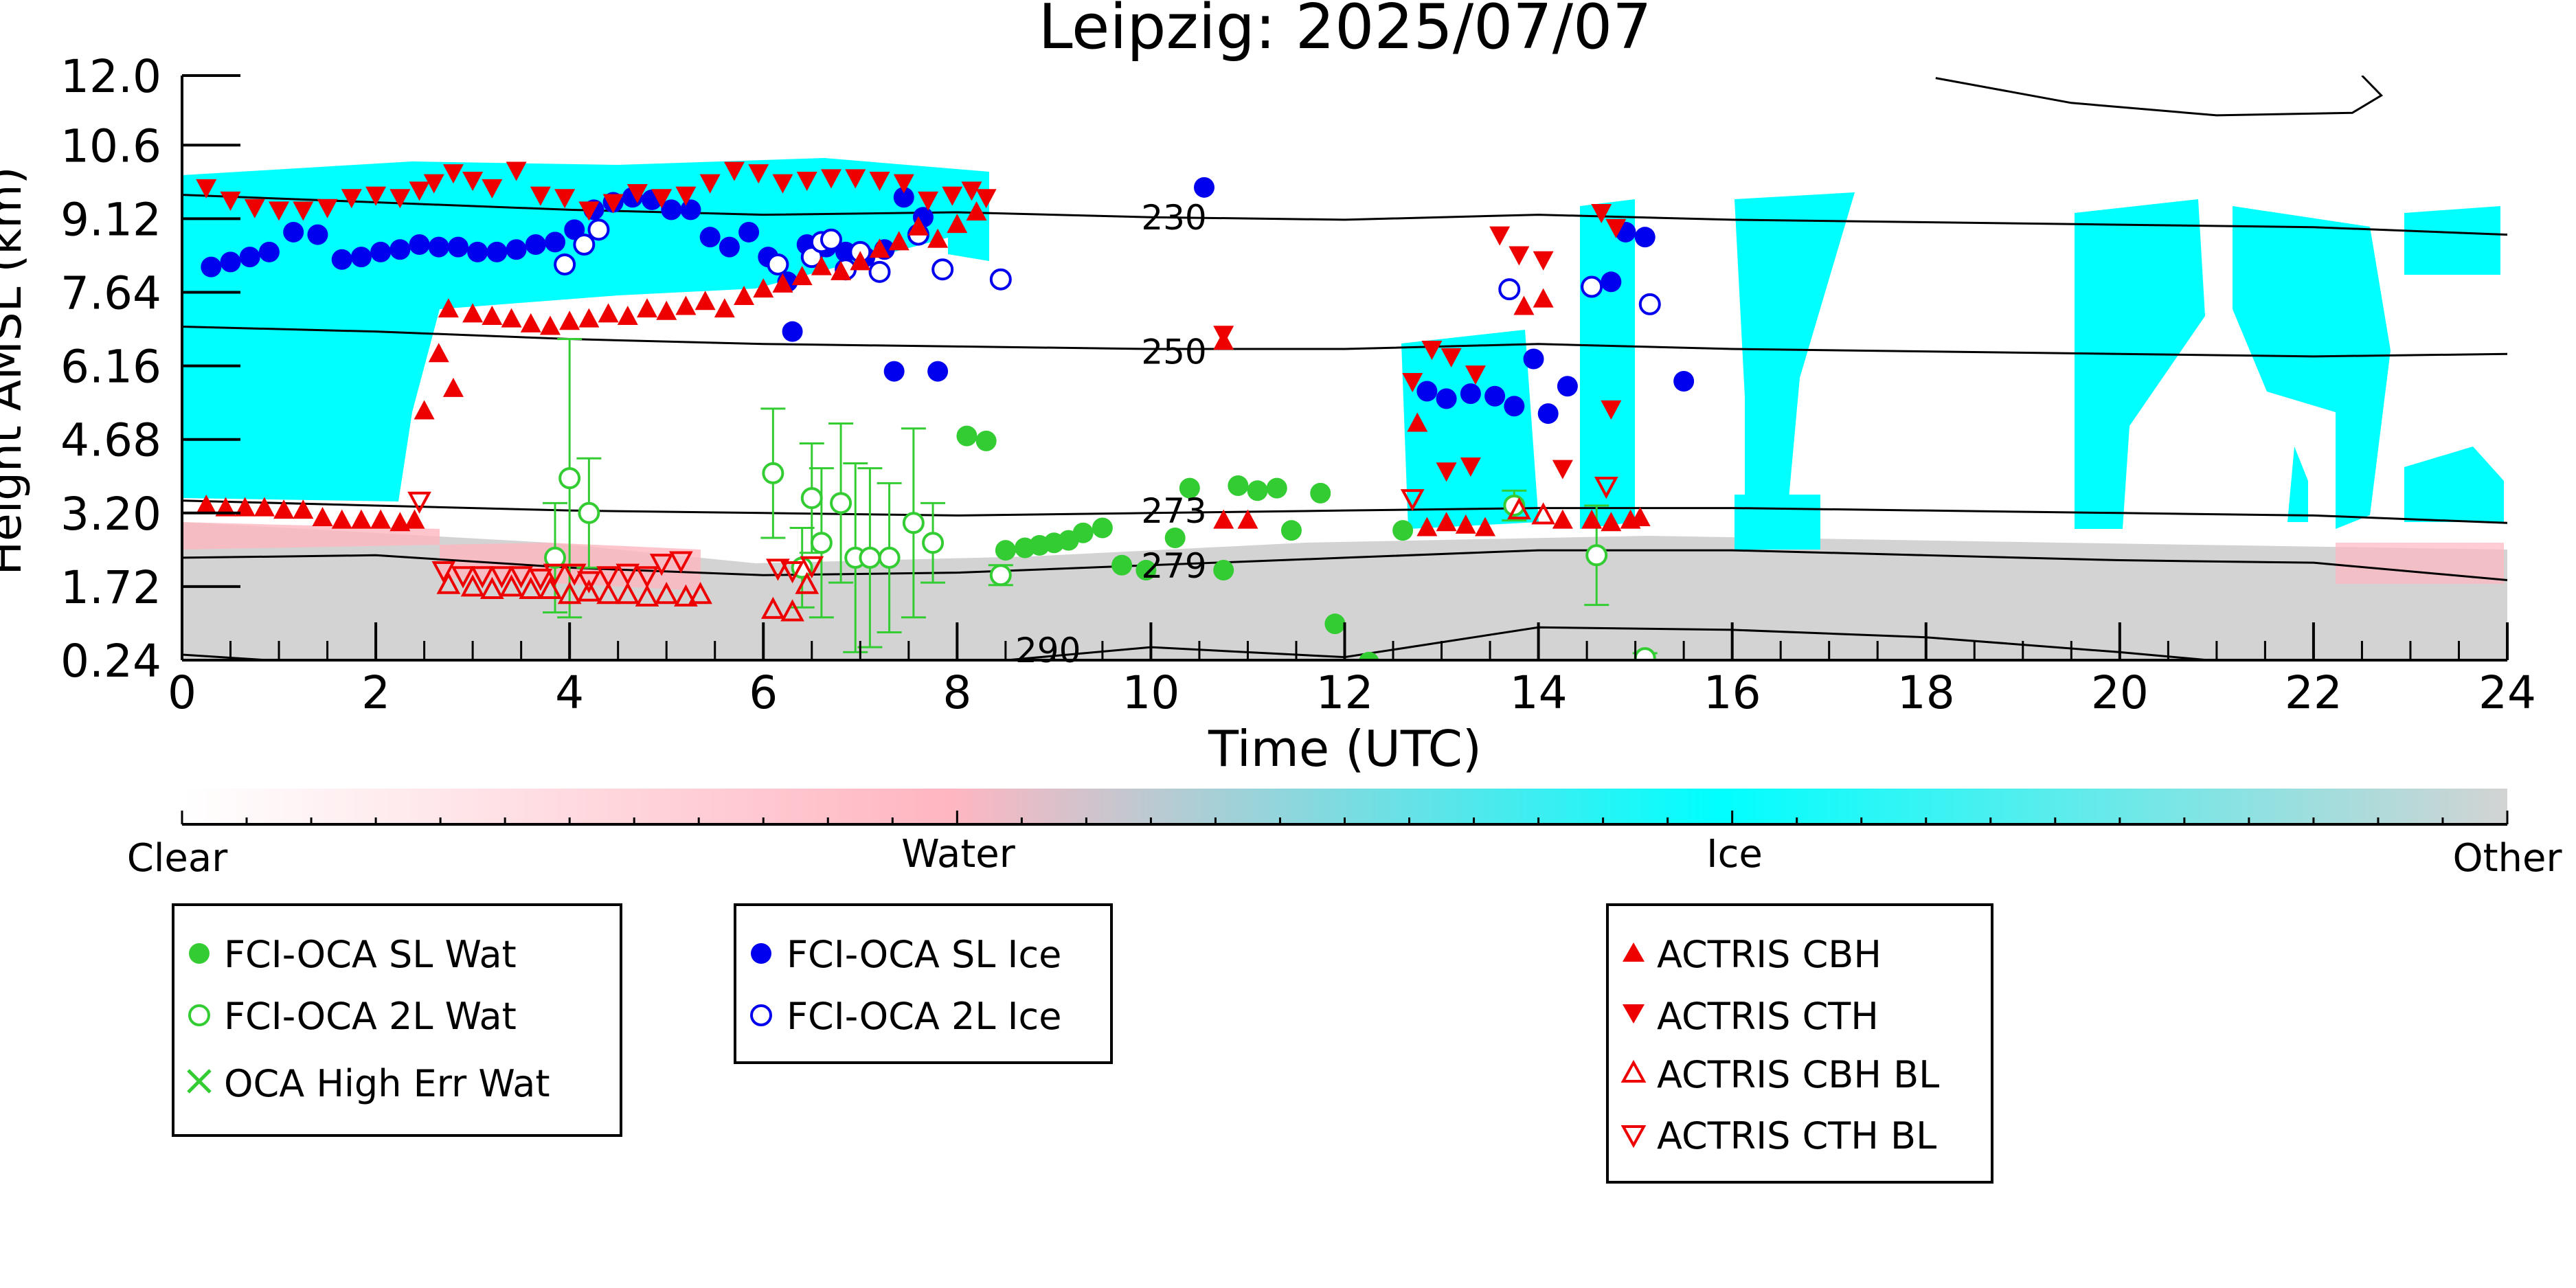 The width and height of the screenshot is (2576, 1288). I want to click on y-tick-label: 4.68, so click(110, 440).